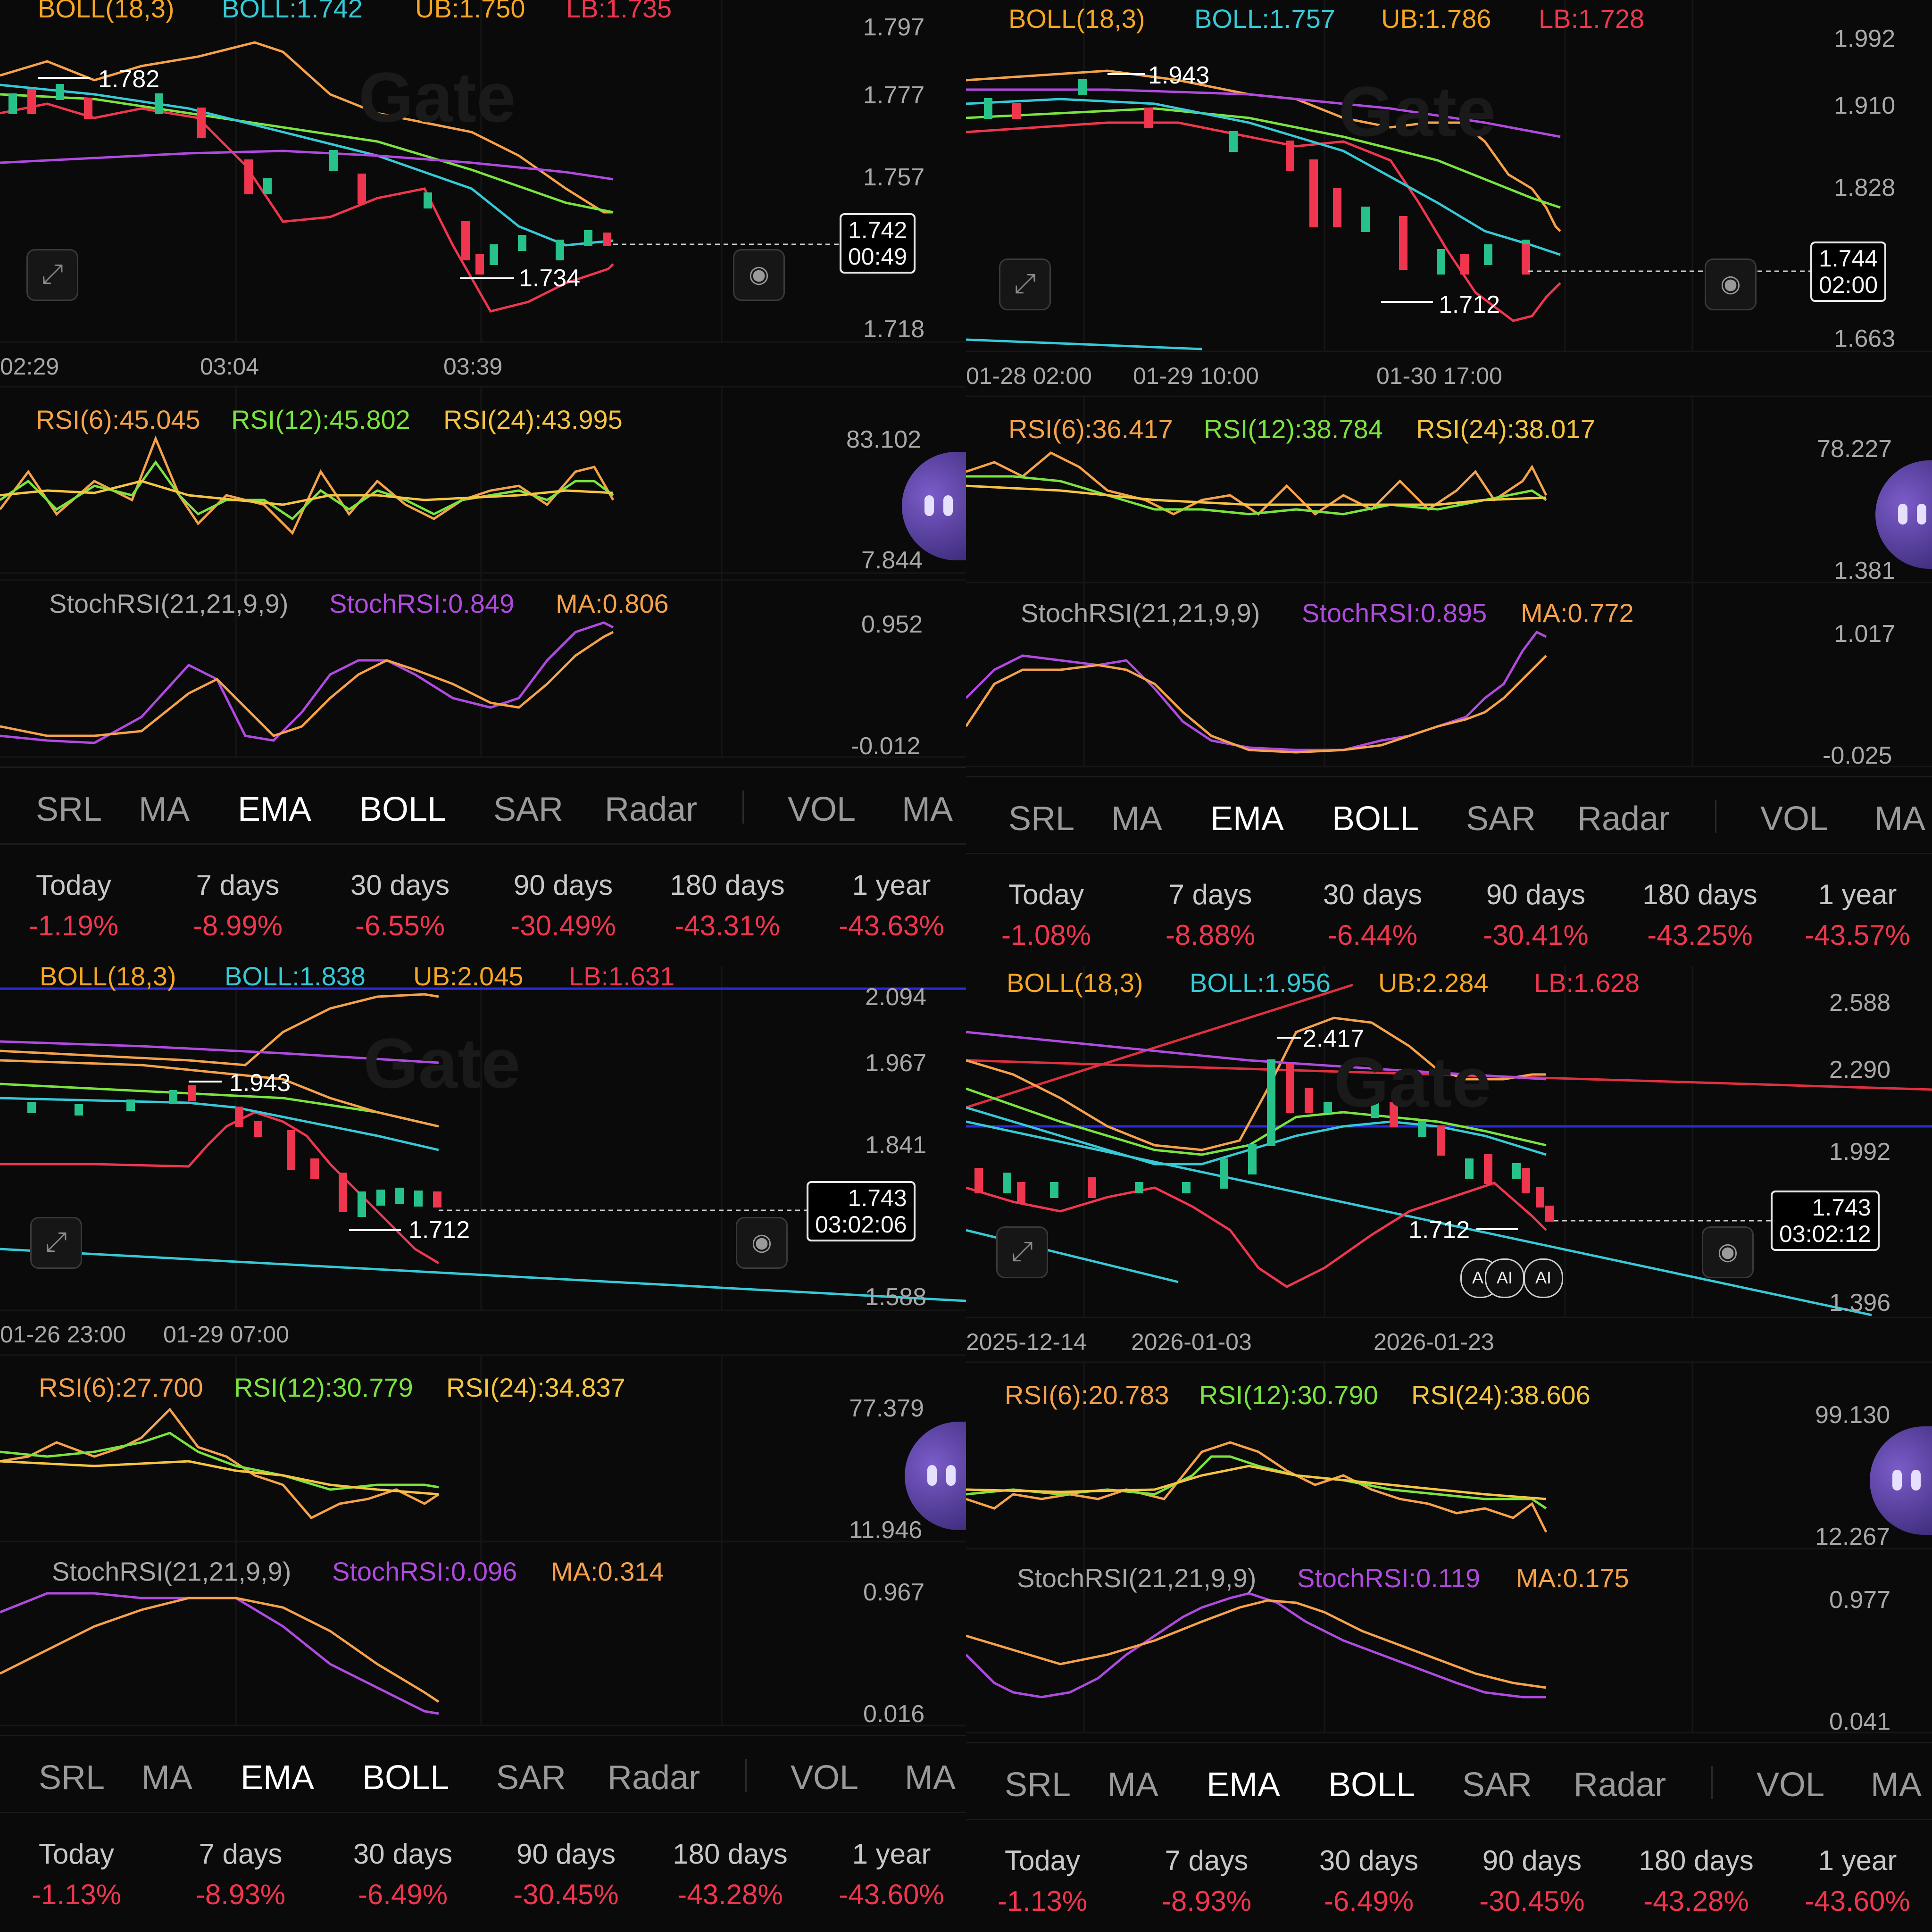 This screenshot has width=1932, height=1932. Describe the element at coordinates (746, 1775) in the screenshot. I see `tab-divider` at that location.